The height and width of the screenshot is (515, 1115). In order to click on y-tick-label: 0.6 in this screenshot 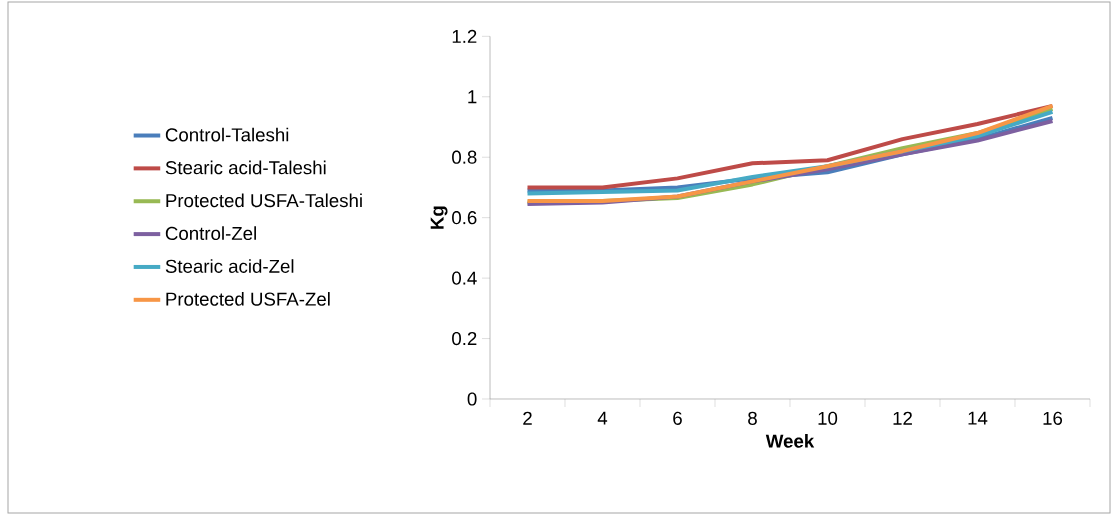, I will do `click(464, 218)`.